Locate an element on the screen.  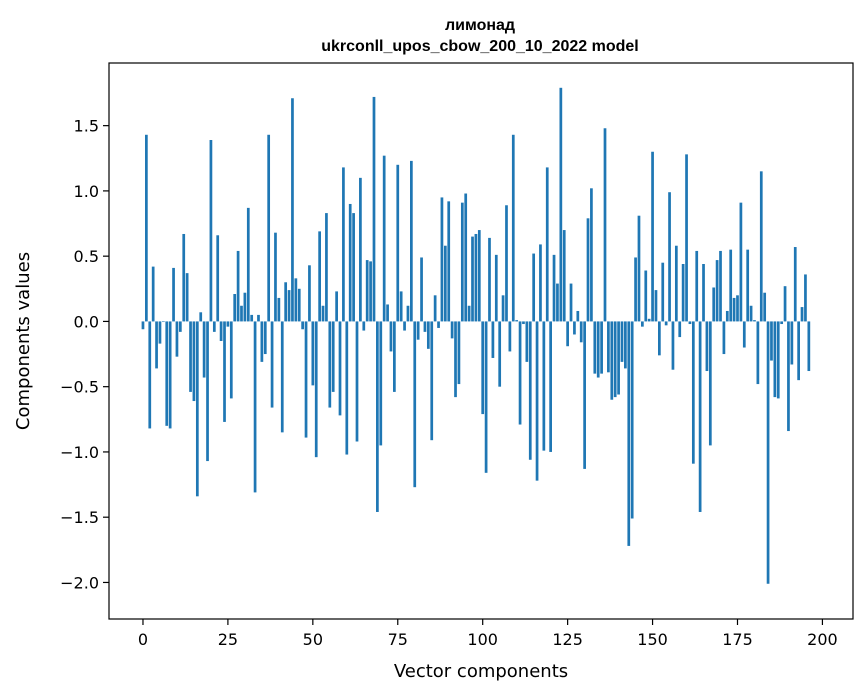
chart-title-line2: ukrconll_upos_cbow_200_10_2022 model is located at coordinates (479, 46).